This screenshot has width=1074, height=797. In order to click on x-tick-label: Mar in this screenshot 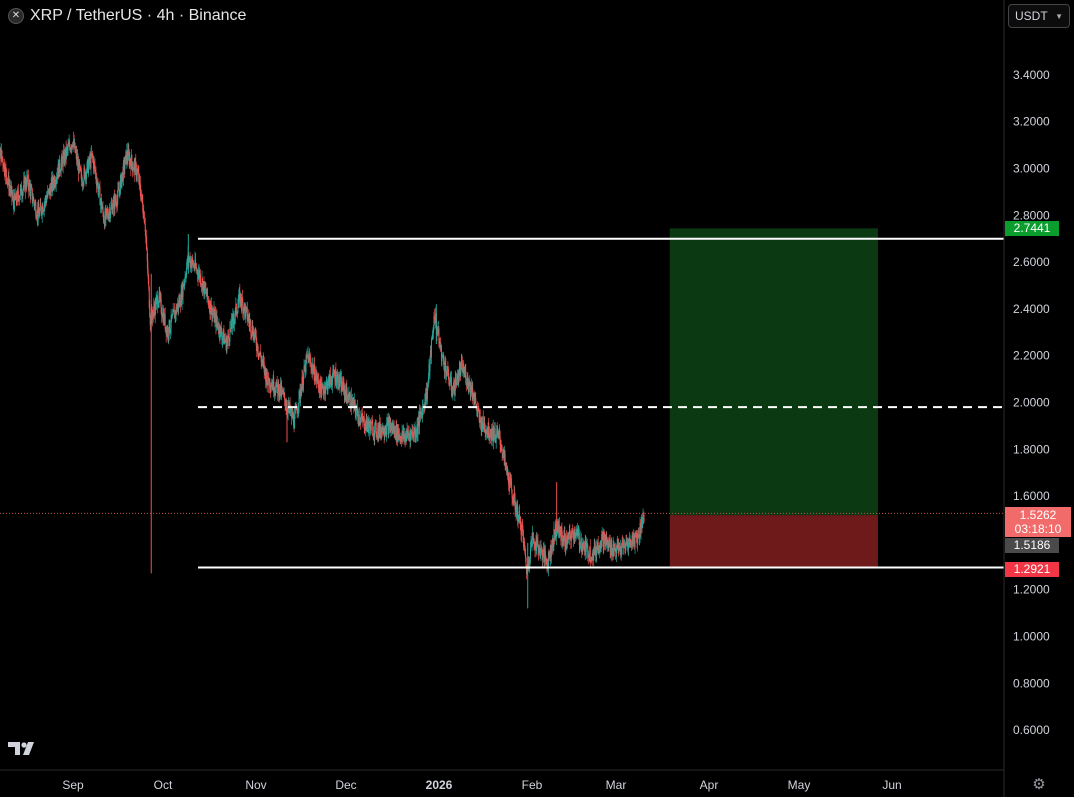, I will do `click(616, 785)`.